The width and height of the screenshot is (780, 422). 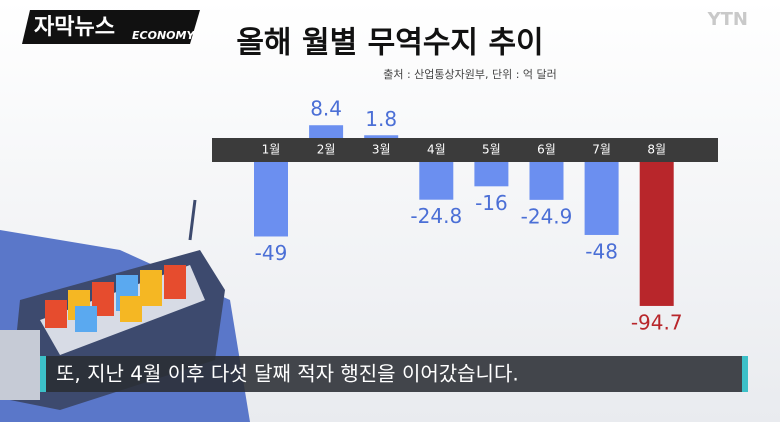 What do you see at coordinates (287, 374) in the screenshot?
I see `caption: 또, 지난 4월 이후 다섯 달째 적자 행진을 이어갔습니다.` at bounding box center [287, 374].